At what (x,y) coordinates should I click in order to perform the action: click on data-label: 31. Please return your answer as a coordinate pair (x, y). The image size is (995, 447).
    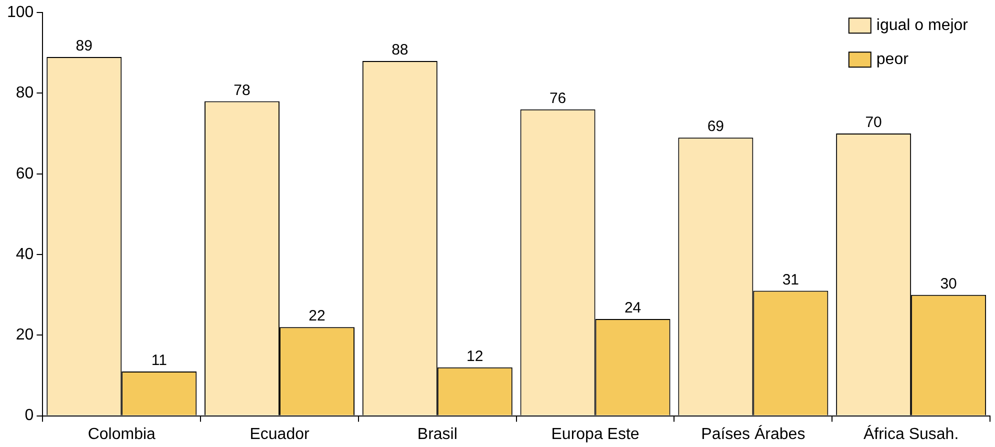
    Looking at the image, I should click on (791, 279).